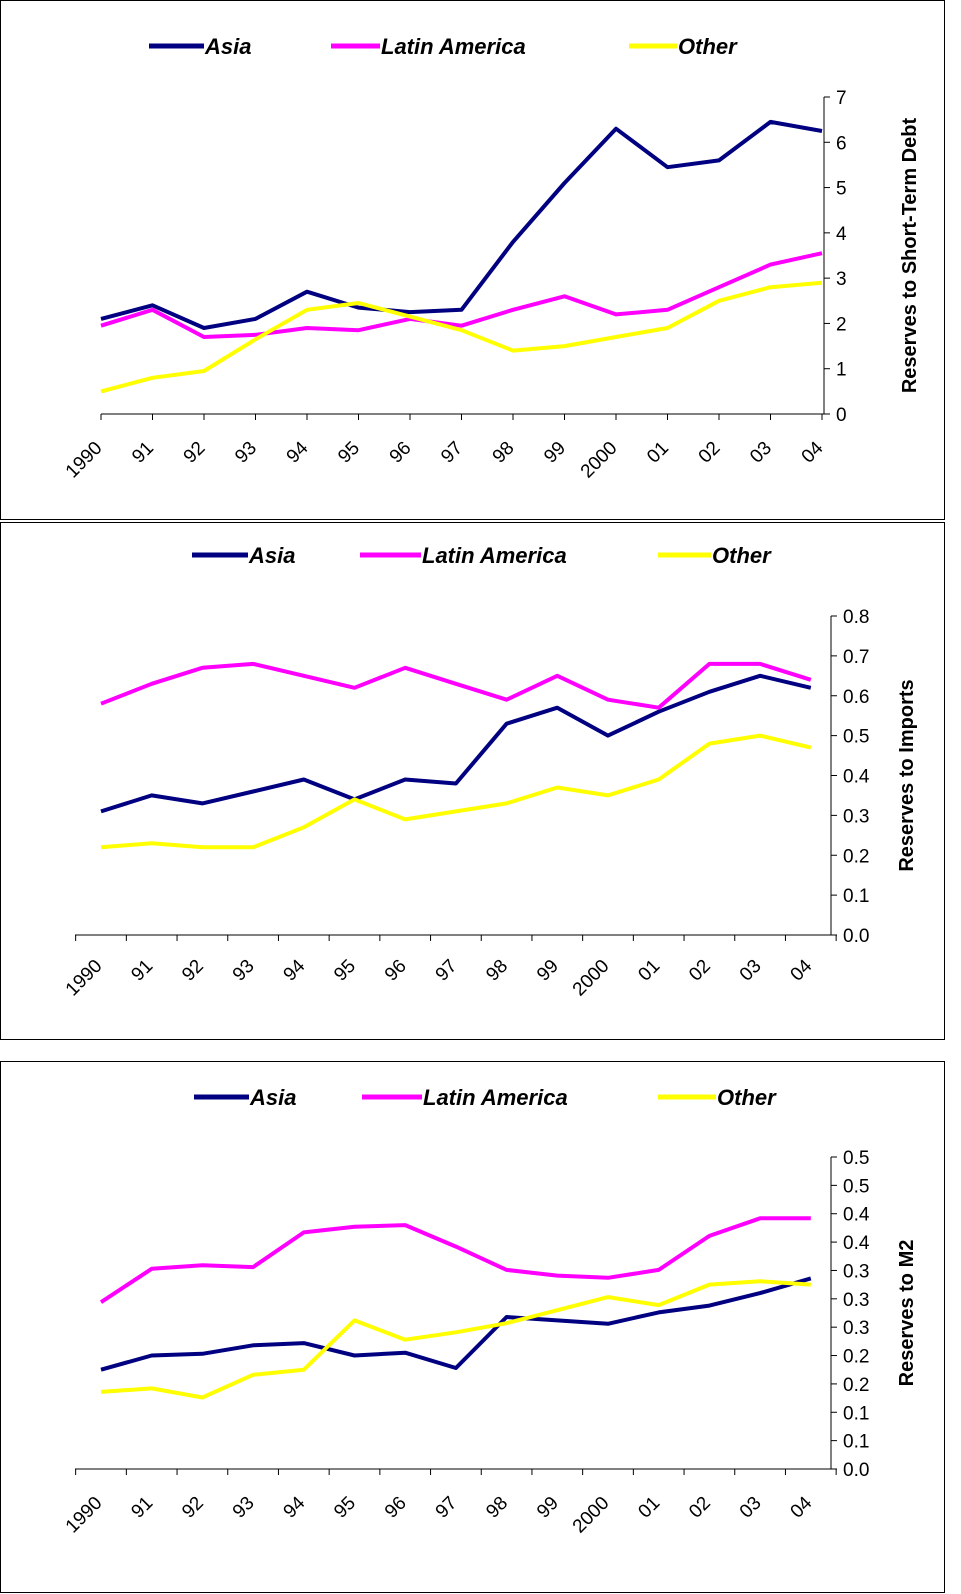 This screenshot has height=1594, width=961. I want to click on y-axis-title: Reserves to M2, so click(907, 1313).